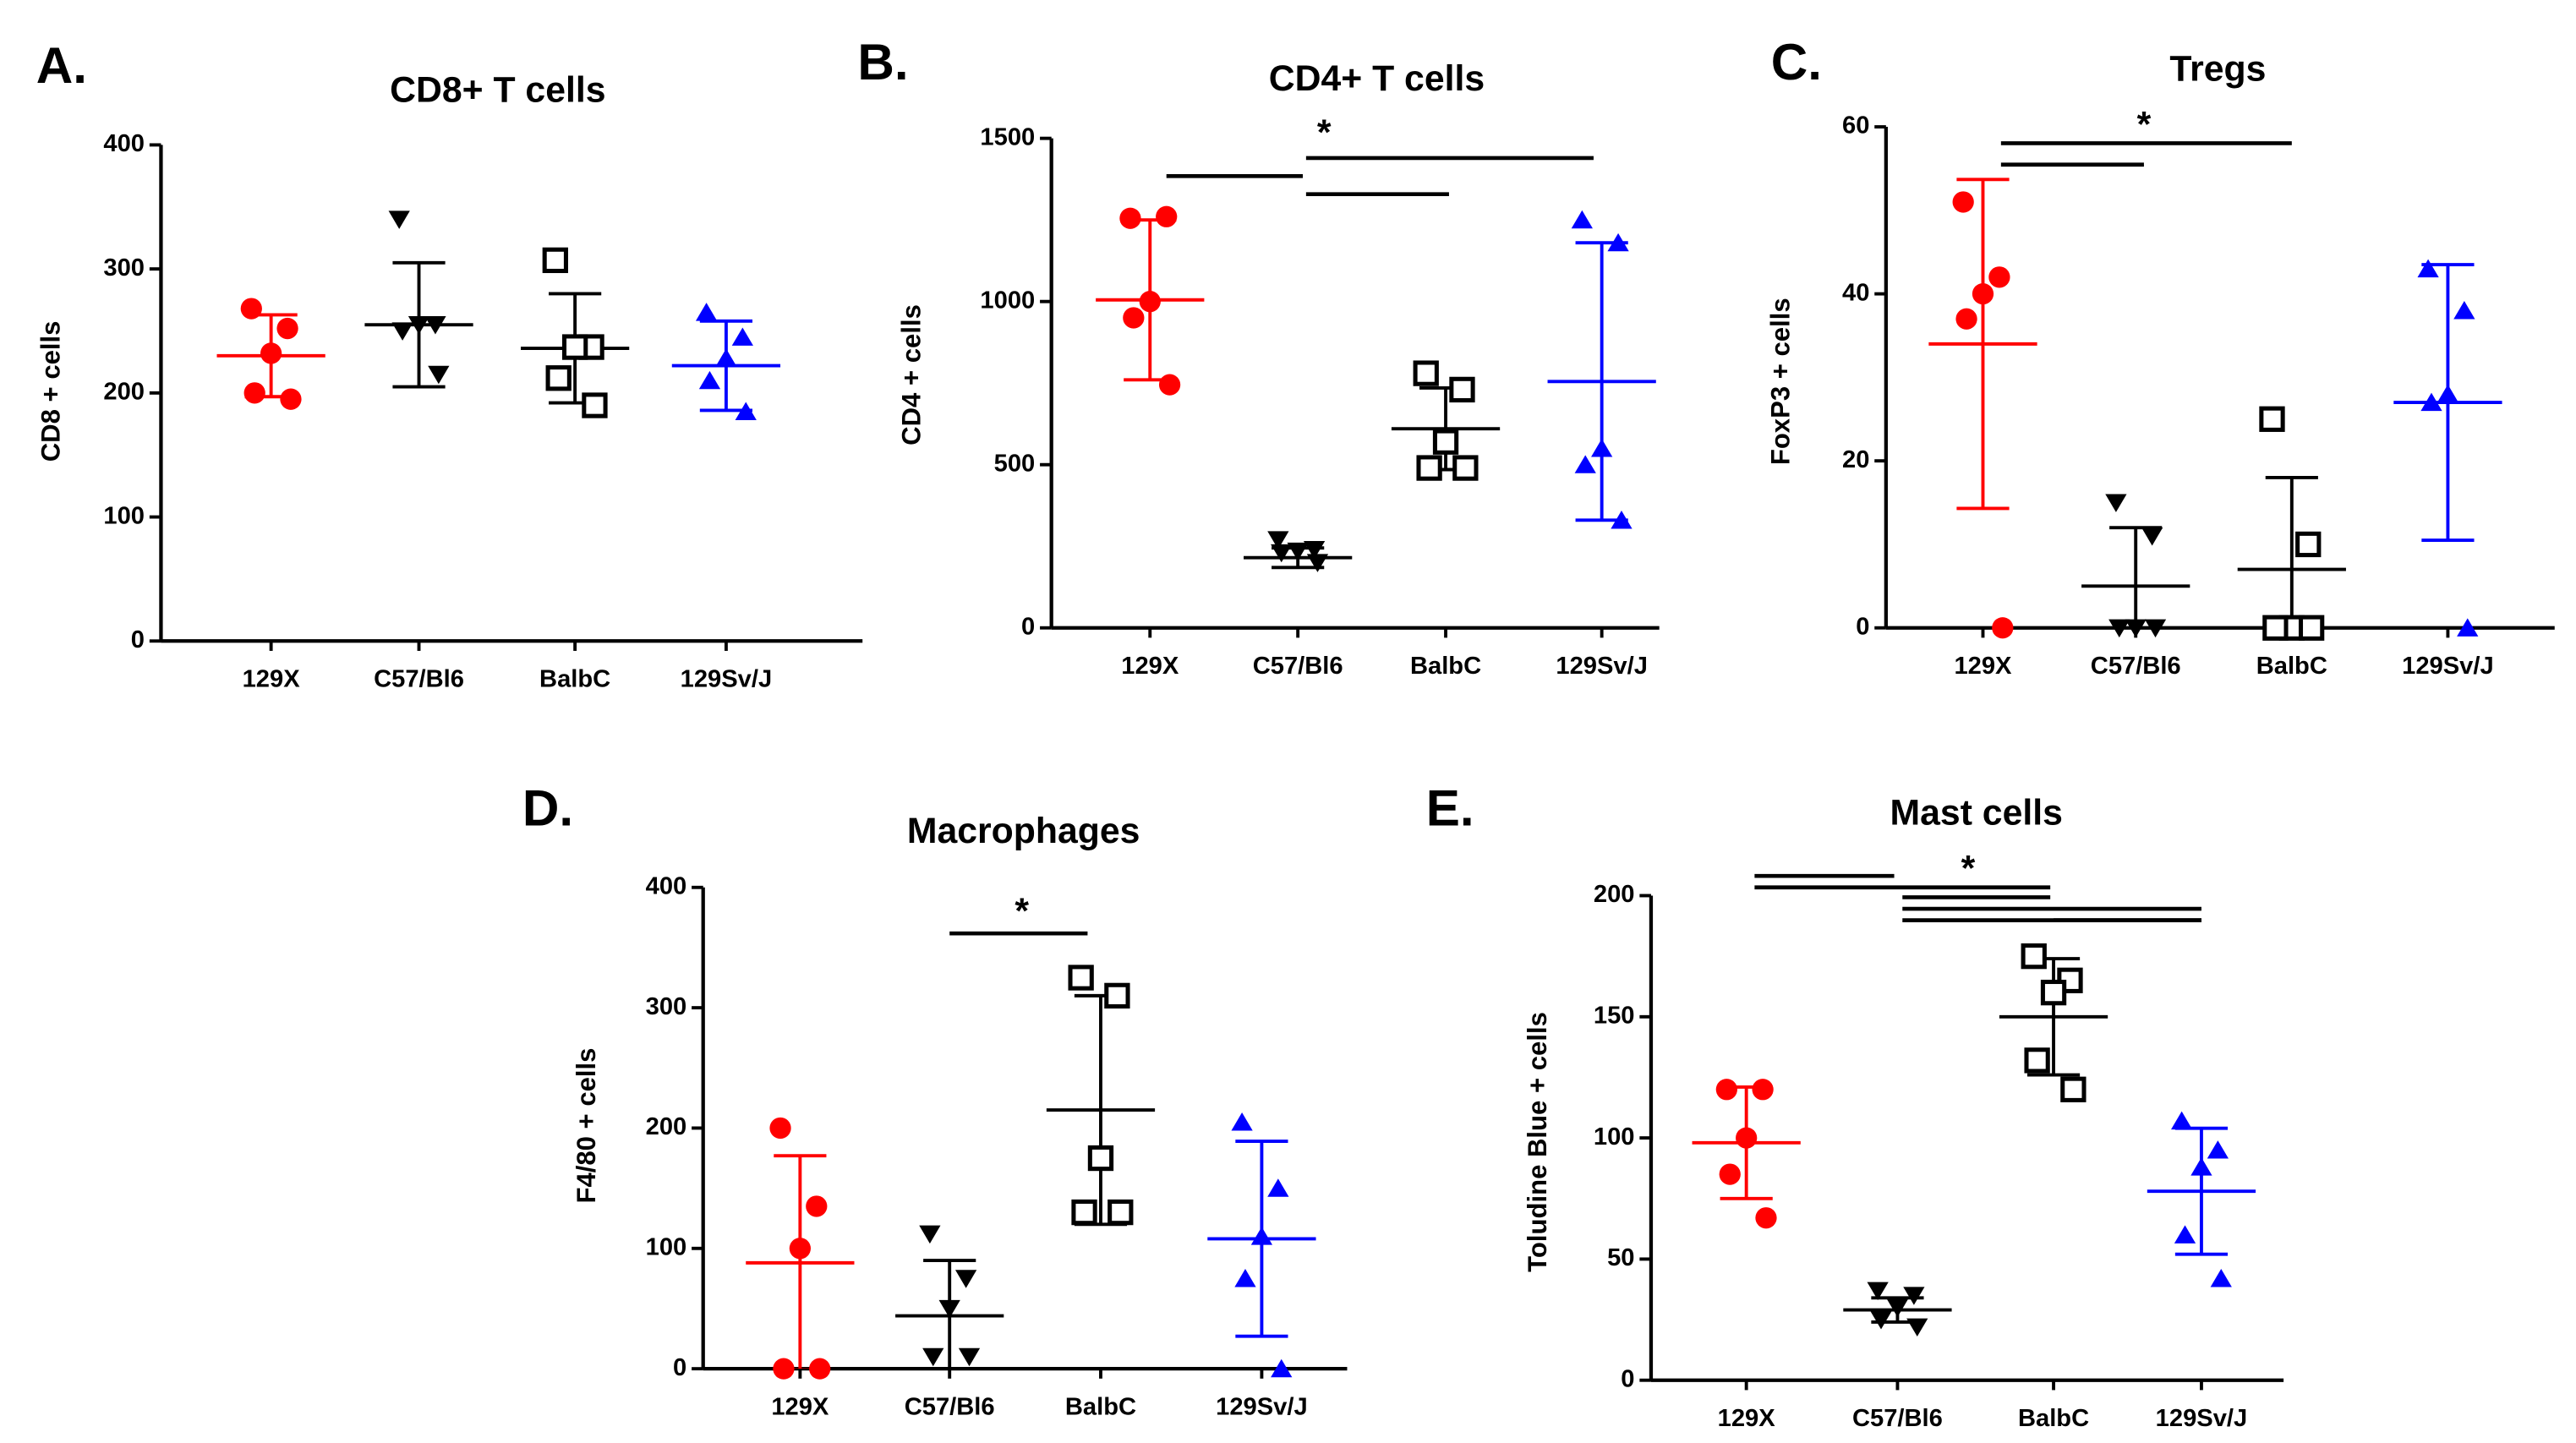 This screenshot has width=2576, height=1443. I want to click on x-tick-label: 129Sv/J, so click(1262, 1406).